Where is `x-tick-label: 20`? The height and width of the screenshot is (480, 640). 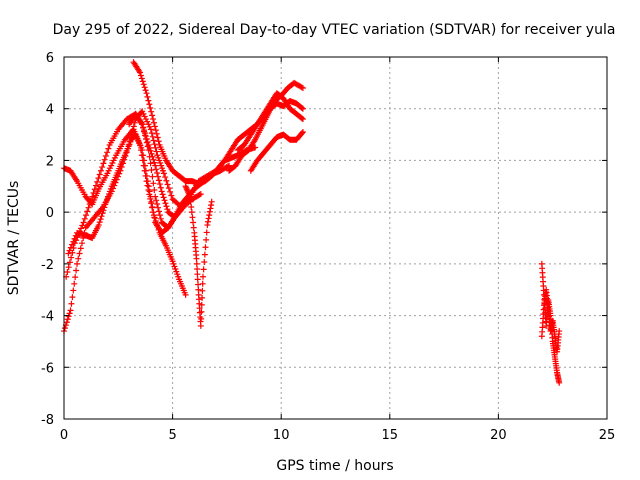
x-tick-label: 20 is located at coordinates (498, 435).